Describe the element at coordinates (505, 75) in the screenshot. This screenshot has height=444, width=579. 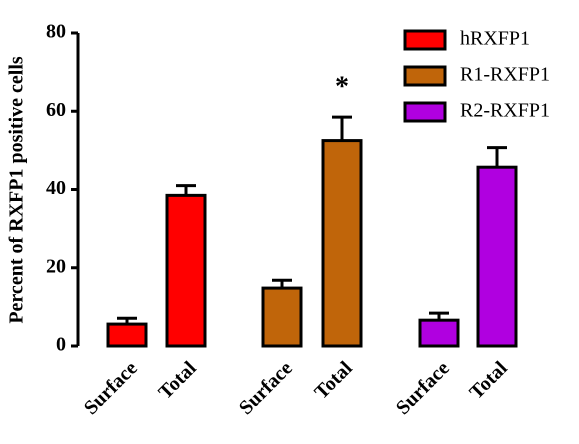
I see `legend-label: R1-RXFP1` at that location.